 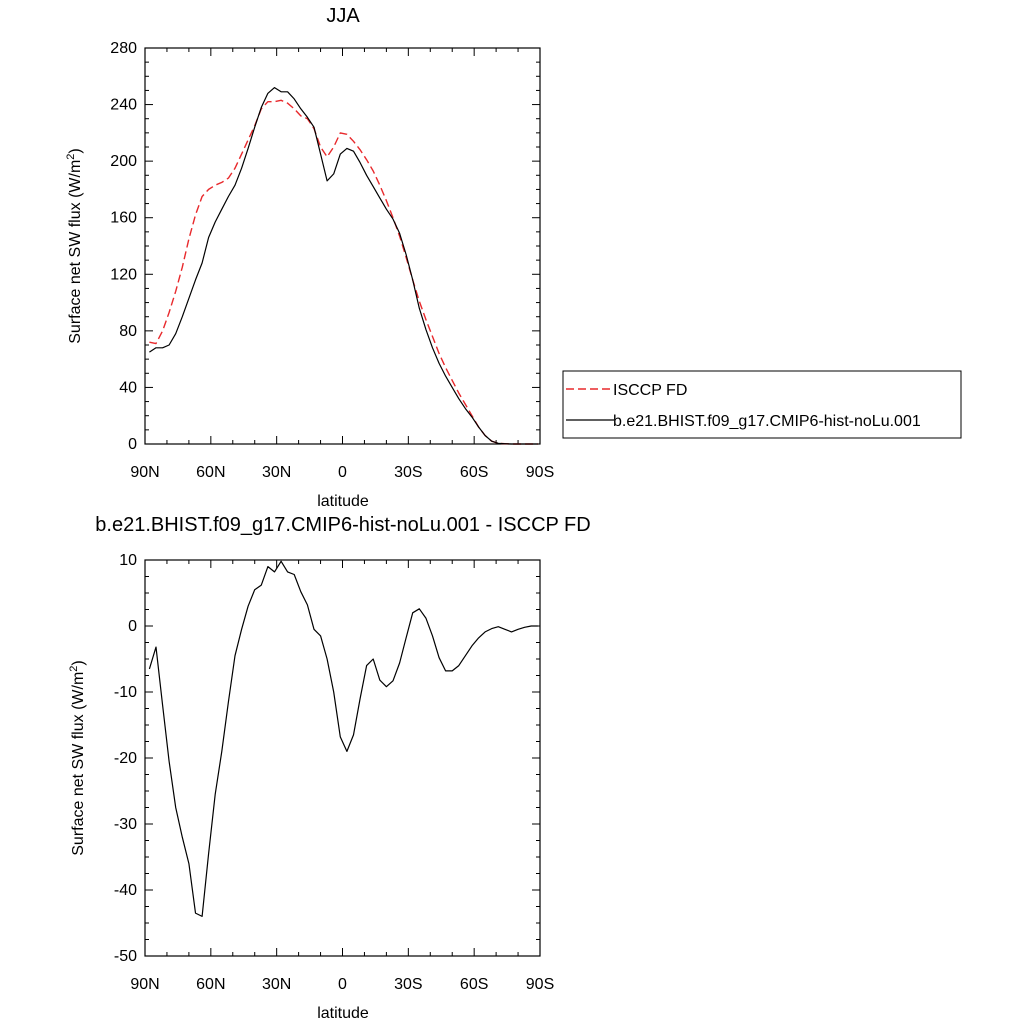 I want to click on bottom-ytick-label: -10, so click(x=125, y=692).